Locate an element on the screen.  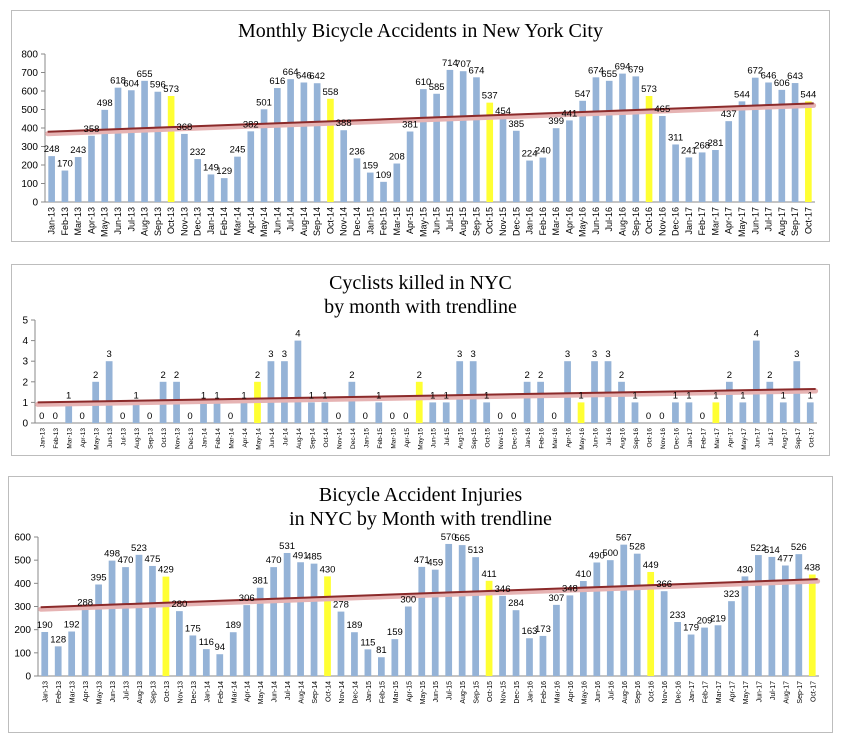
x-tick-label: Mar-14 is located at coordinates (232, 438).